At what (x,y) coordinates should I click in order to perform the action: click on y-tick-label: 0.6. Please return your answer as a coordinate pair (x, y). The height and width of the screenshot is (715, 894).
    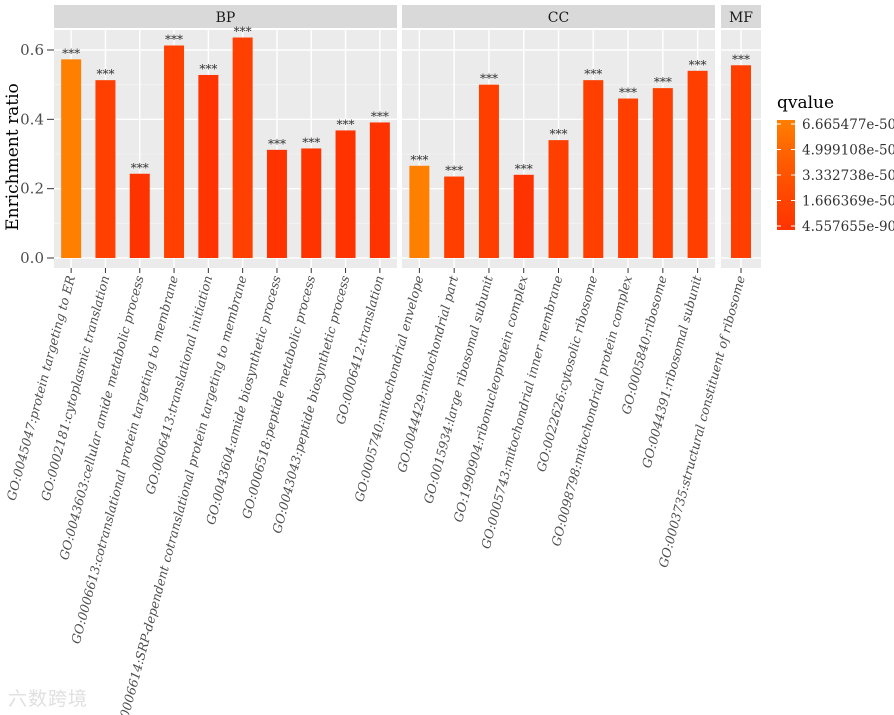
    Looking at the image, I should click on (32, 50).